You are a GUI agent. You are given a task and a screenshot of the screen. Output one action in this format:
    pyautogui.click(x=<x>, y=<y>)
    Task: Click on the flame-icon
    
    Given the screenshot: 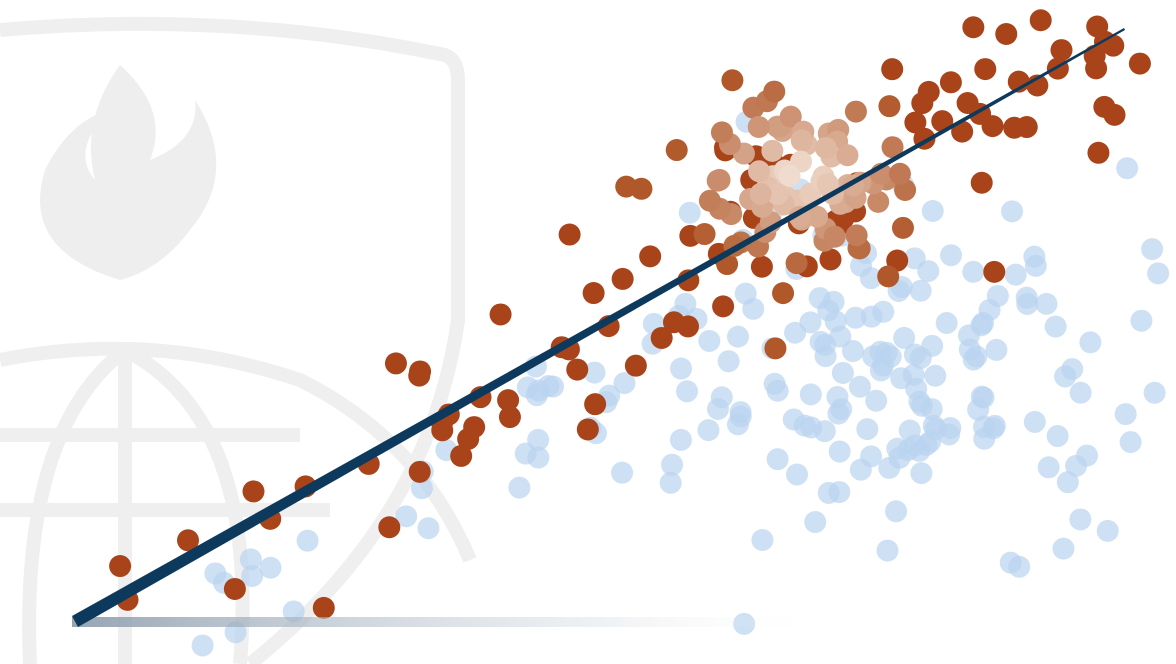 What is the action you would take?
    pyautogui.click(x=128, y=172)
    